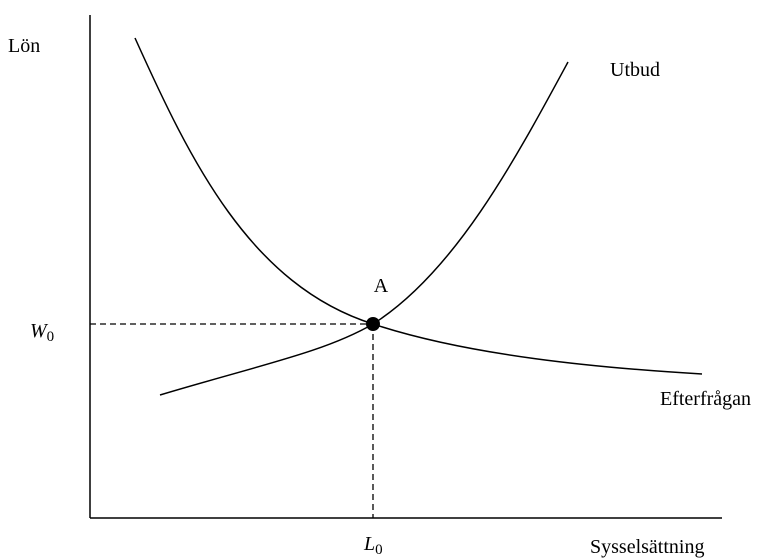  I want to click on demand-label: Efterfrågan, so click(705, 399).